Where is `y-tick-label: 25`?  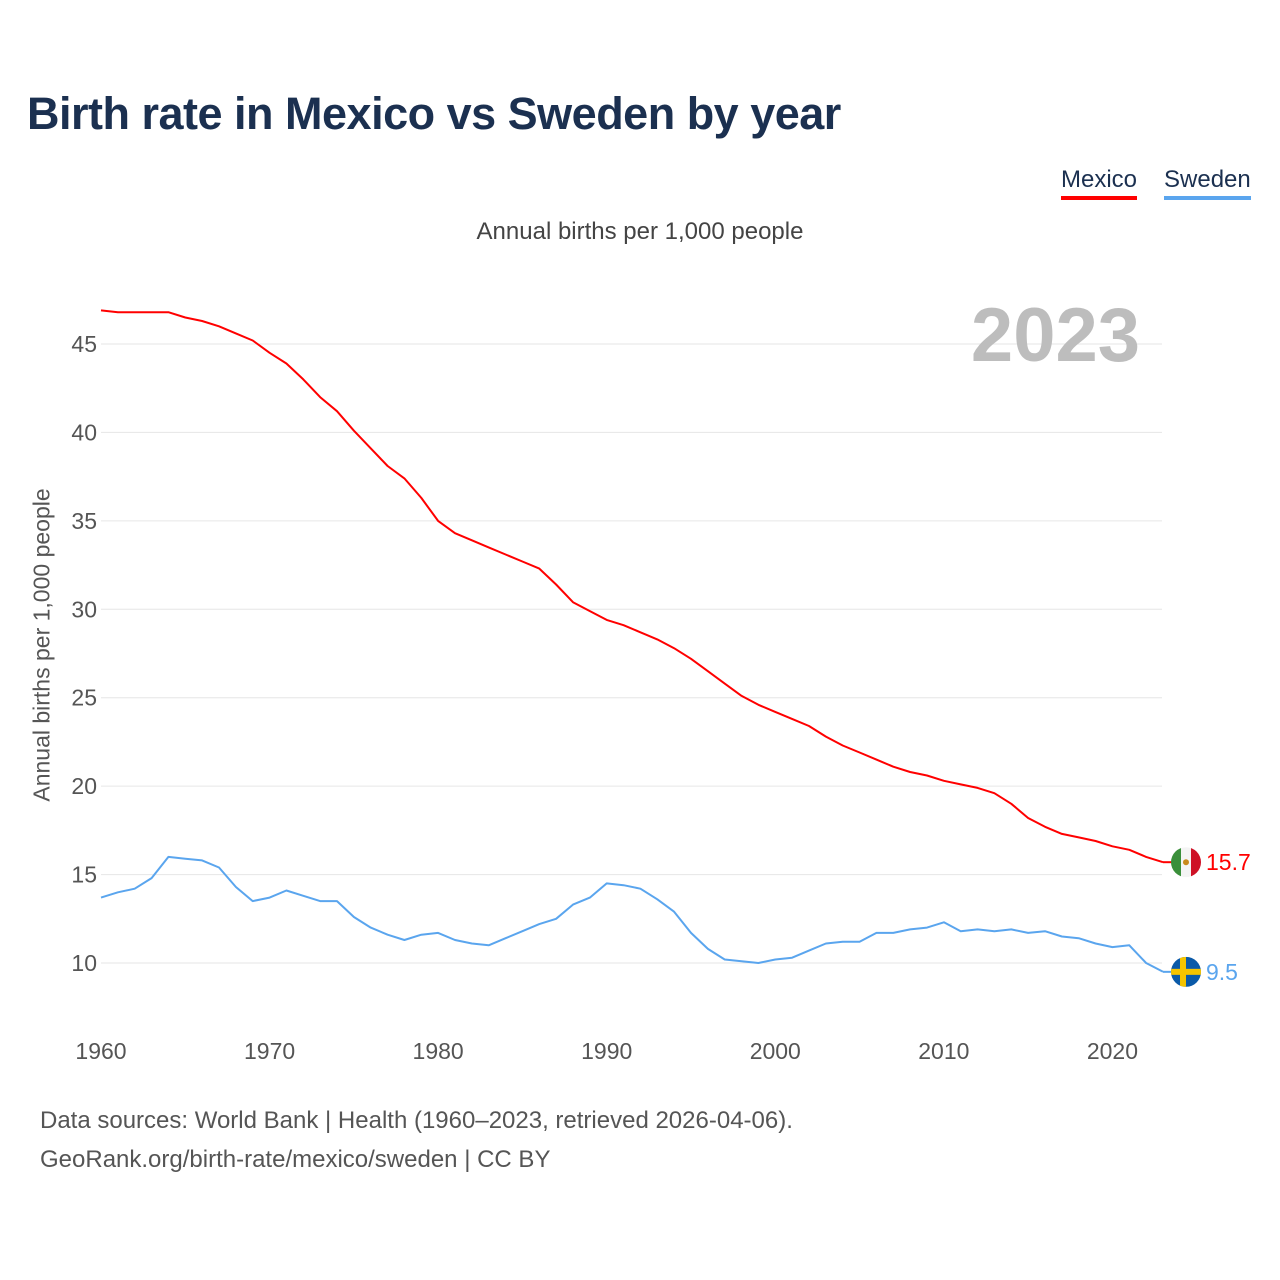
y-tick-label: 25 is located at coordinates (84, 698).